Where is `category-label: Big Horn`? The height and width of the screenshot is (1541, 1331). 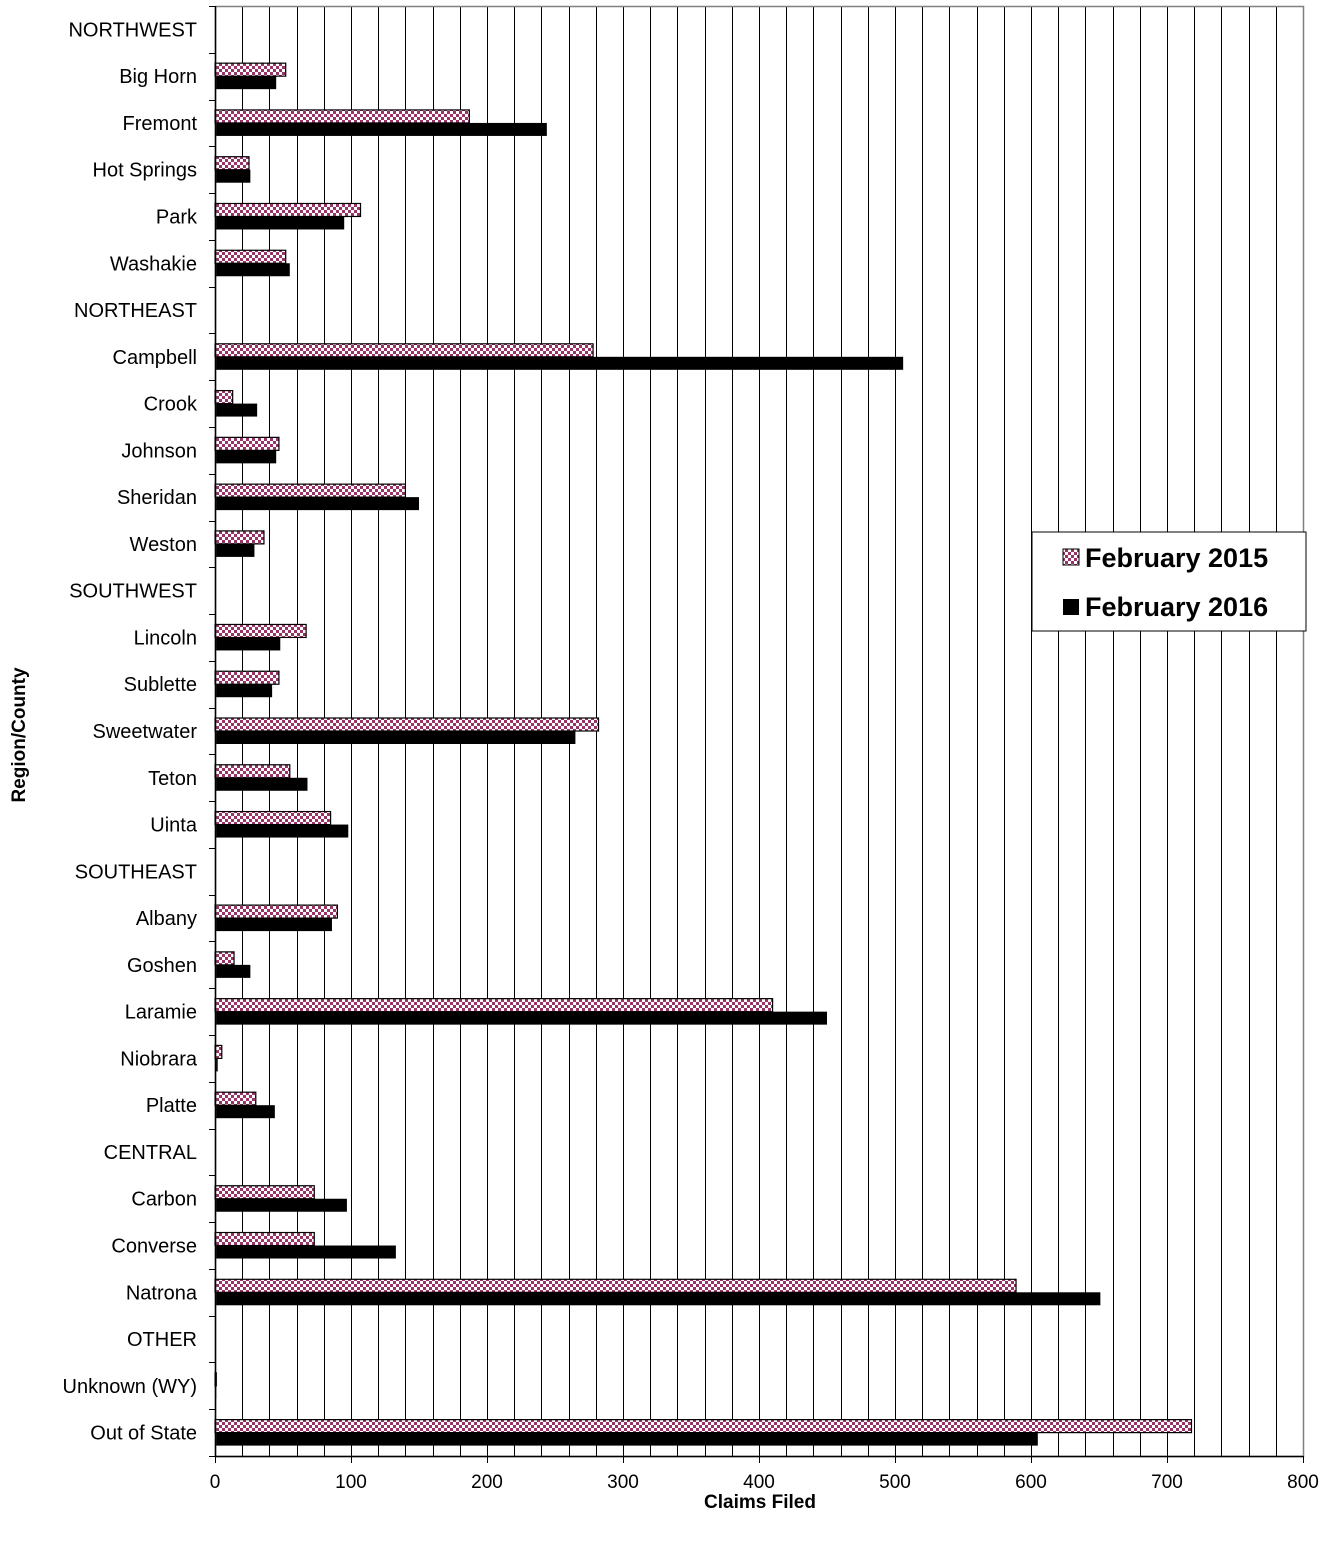
category-label: Big Horn is located at coordinates (158, 77).